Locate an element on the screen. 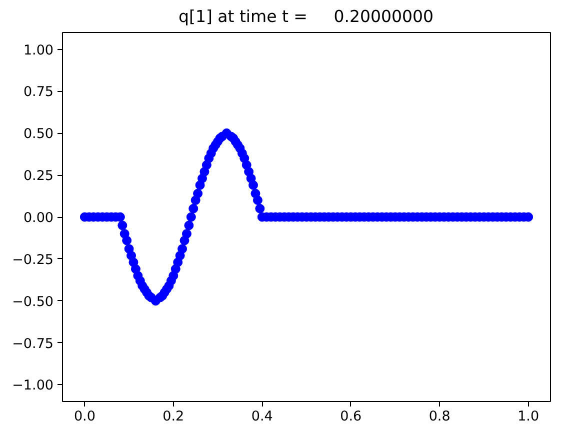 This screenshot has height=435, width=568. y-tick-label: −0.75 is located at coordinates (33, 344).